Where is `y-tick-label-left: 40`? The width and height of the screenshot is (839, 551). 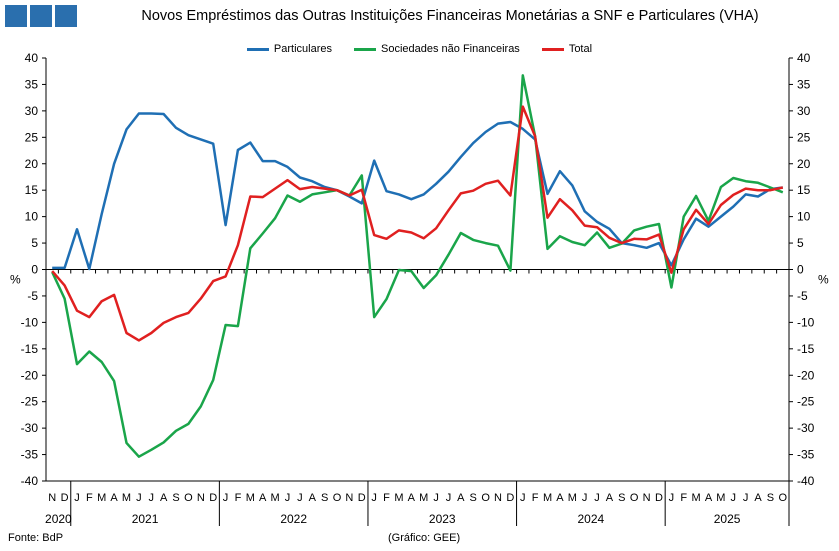 y-tick-label-left: 40 is located at coordinates (32, 58).